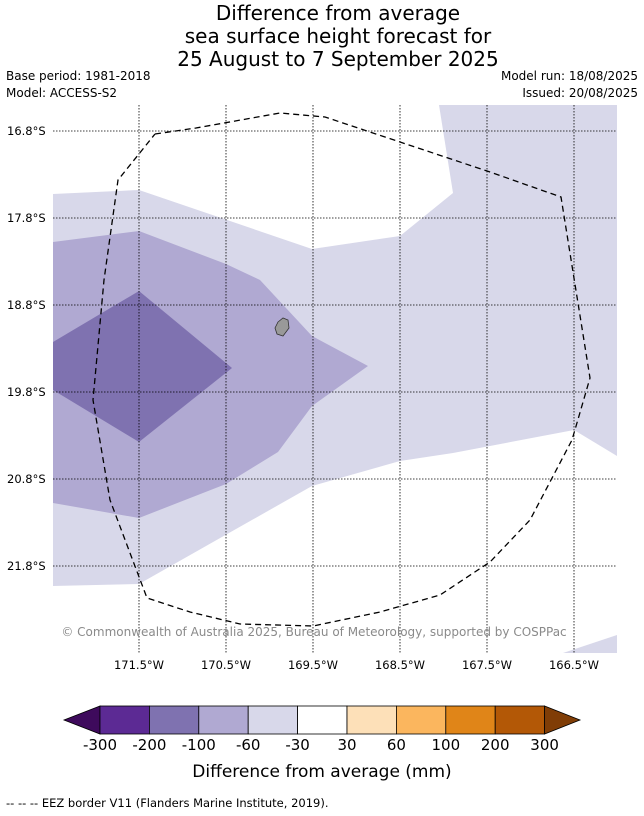 This screenshot has height=816, width=644. Describe the element at coordinates (297, 745) in the screenshot. I see `colorbar-tick: -30` at that location.